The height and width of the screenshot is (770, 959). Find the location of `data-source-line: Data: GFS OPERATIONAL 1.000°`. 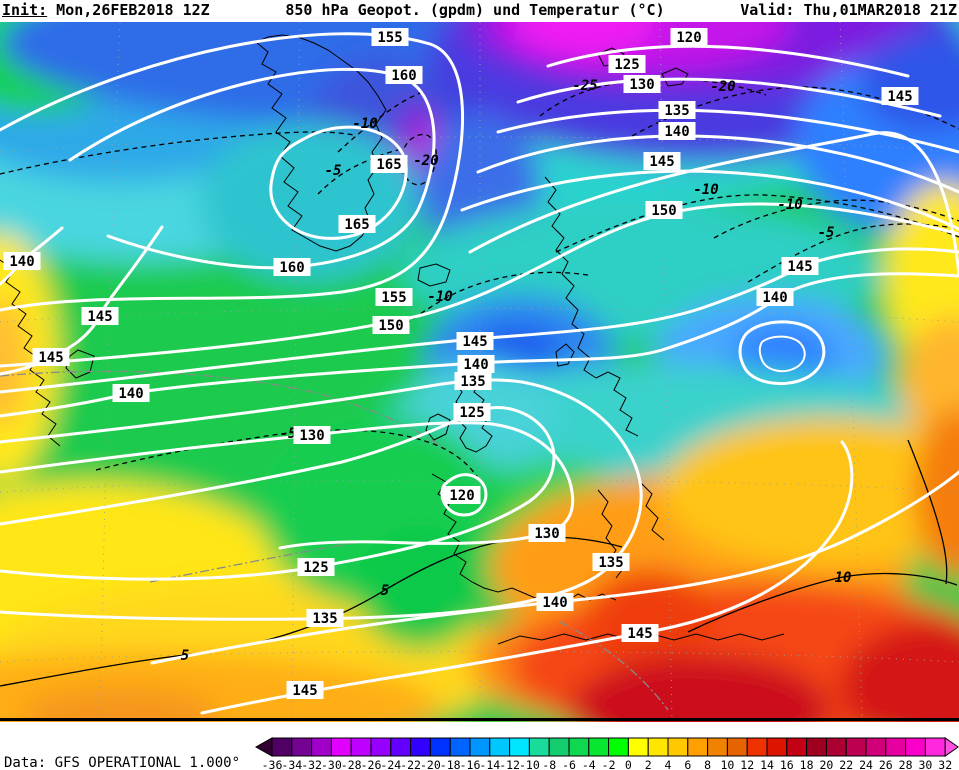

data-source-line: Data: GFS OPERATIONAL 1.000° is located at coordinates (122, 762).